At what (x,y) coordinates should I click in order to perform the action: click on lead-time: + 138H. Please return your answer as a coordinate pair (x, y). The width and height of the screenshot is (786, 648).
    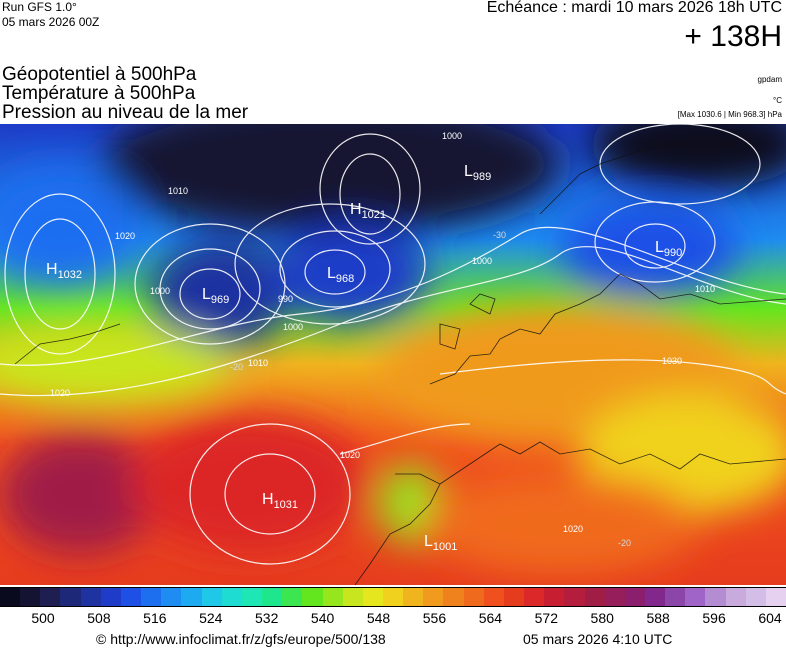
    Looking at the image, I should click on (733, 36).